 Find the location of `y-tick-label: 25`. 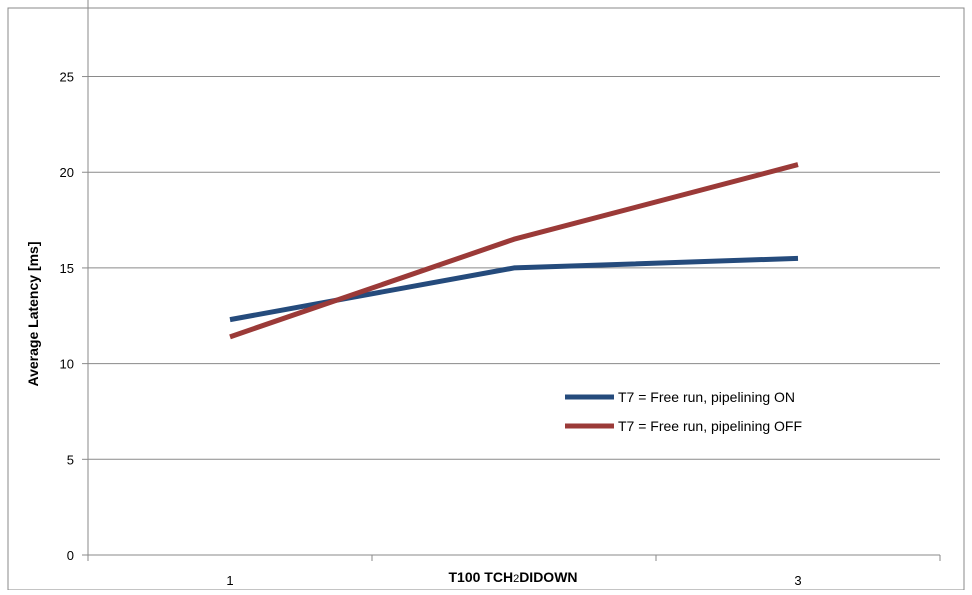

y-tick-label: 25 is located at coordinates (67, 77).